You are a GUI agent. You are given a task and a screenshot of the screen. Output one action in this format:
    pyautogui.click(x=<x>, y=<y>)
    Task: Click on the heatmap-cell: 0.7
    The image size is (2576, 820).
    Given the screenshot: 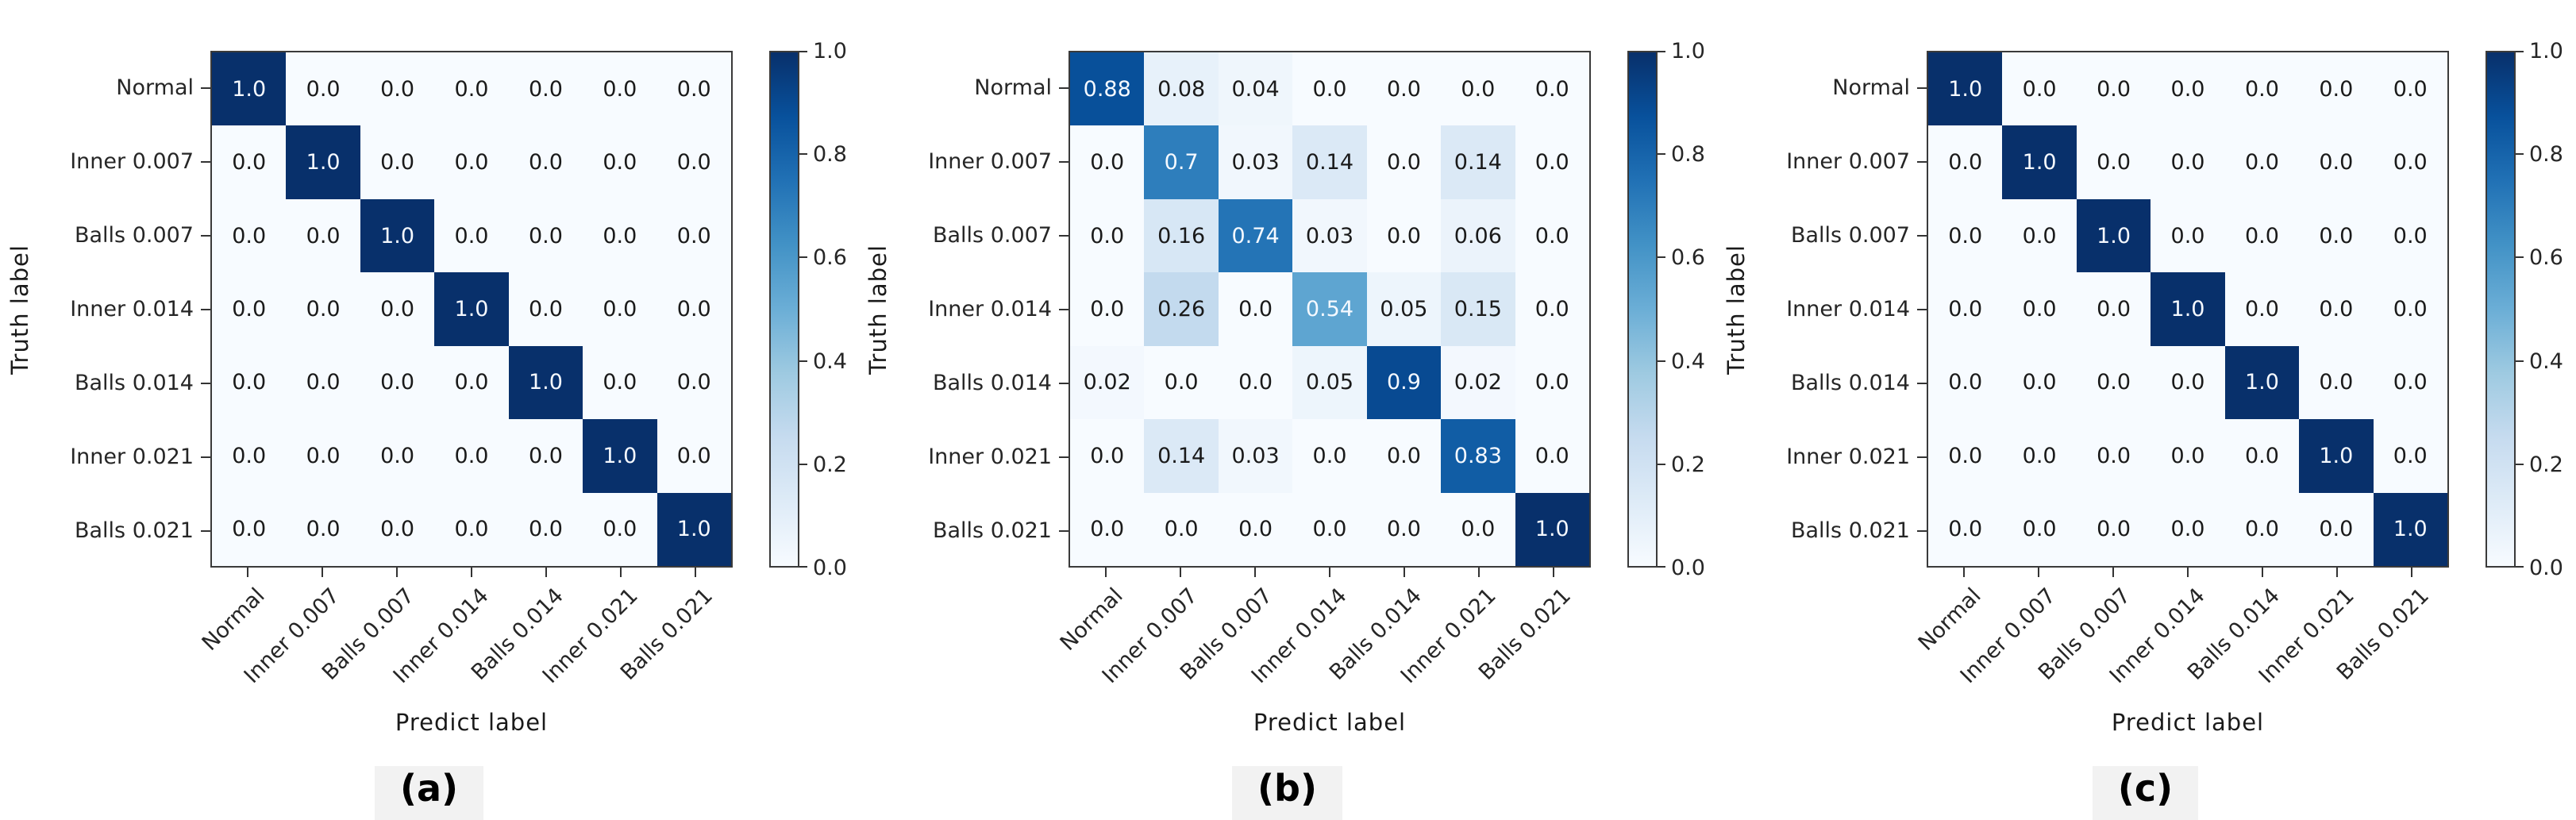 What is the action you would take?
    pyautogui.click(x=1181, y=162)
    